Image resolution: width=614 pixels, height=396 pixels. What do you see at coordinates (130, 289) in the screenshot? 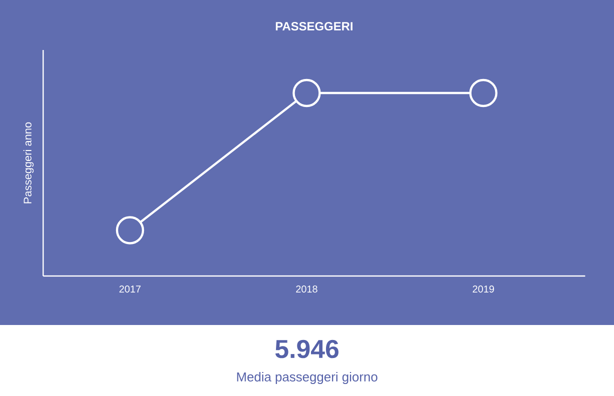
I see `x-tick-label: 2017` at bounding box center [130, 289].